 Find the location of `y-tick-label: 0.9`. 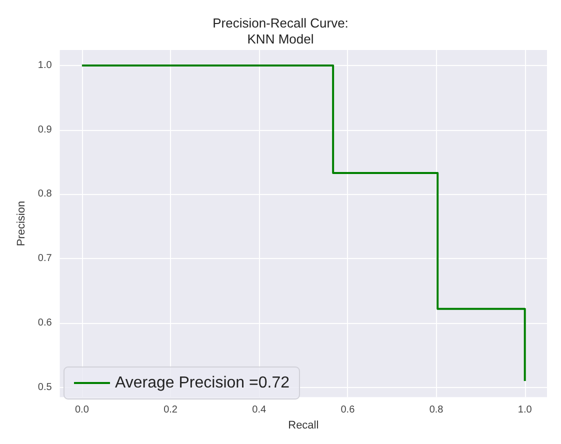

y-tick-label: 0.9 is located at coordinates (45, 130).